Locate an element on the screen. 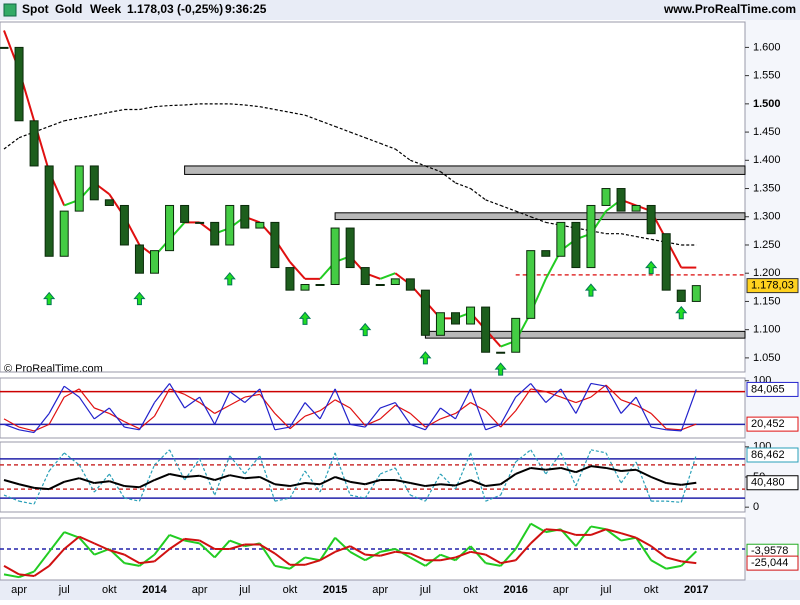 The height and width of the screenshot is (605, 800). x-tick-label: jul is located at coordinates (64, 590).